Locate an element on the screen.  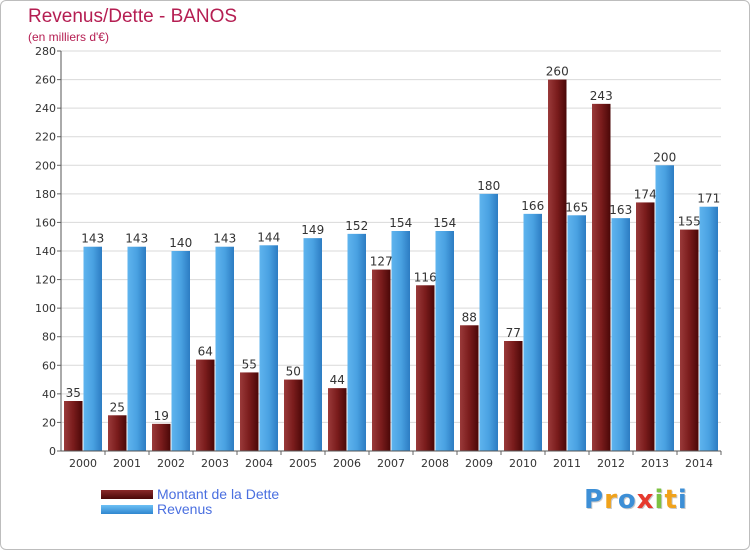
revenus-bar-value-label: 171 is located at coordinates (708, 199).